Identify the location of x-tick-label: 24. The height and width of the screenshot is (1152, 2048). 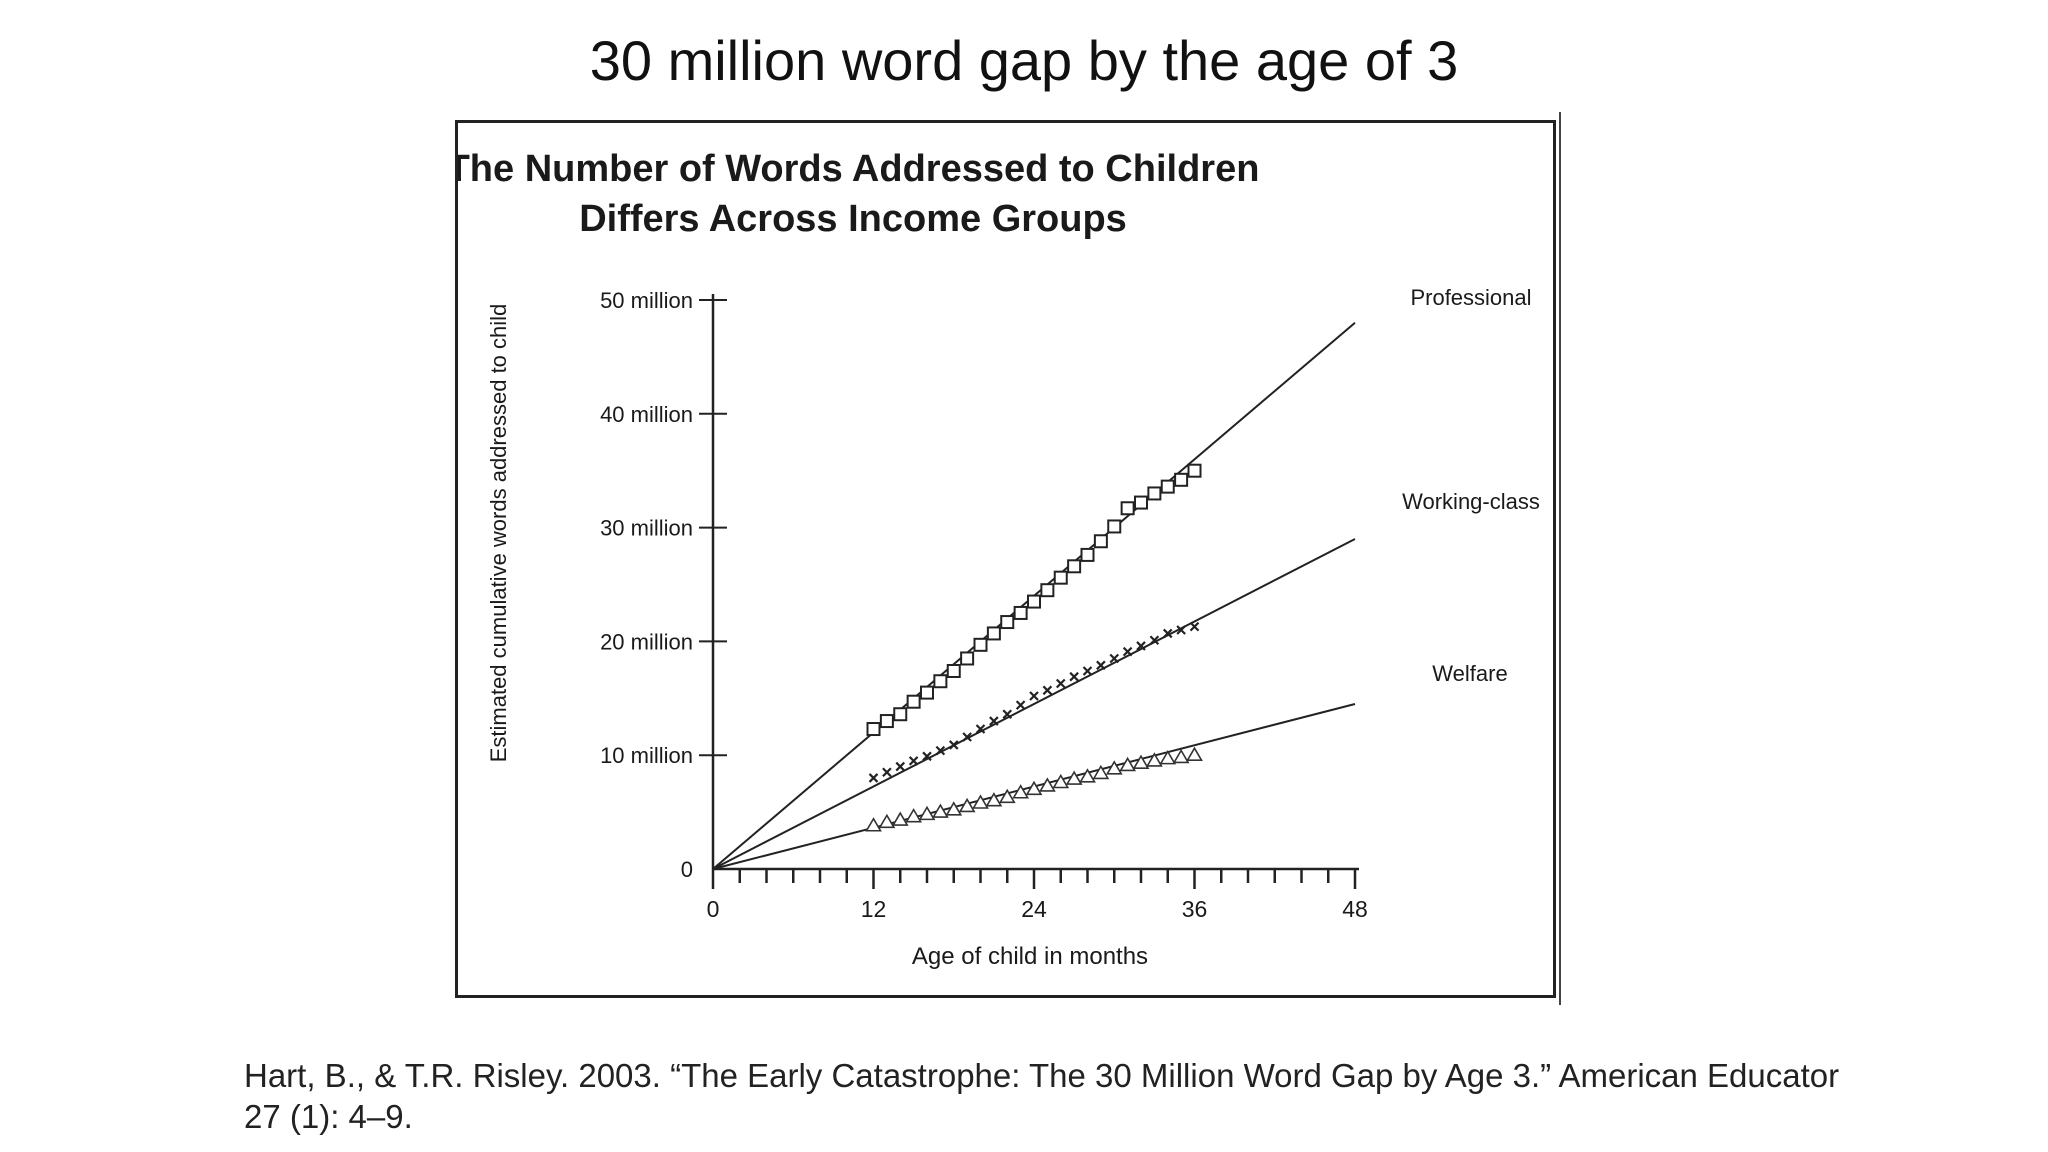
(1034, 909).